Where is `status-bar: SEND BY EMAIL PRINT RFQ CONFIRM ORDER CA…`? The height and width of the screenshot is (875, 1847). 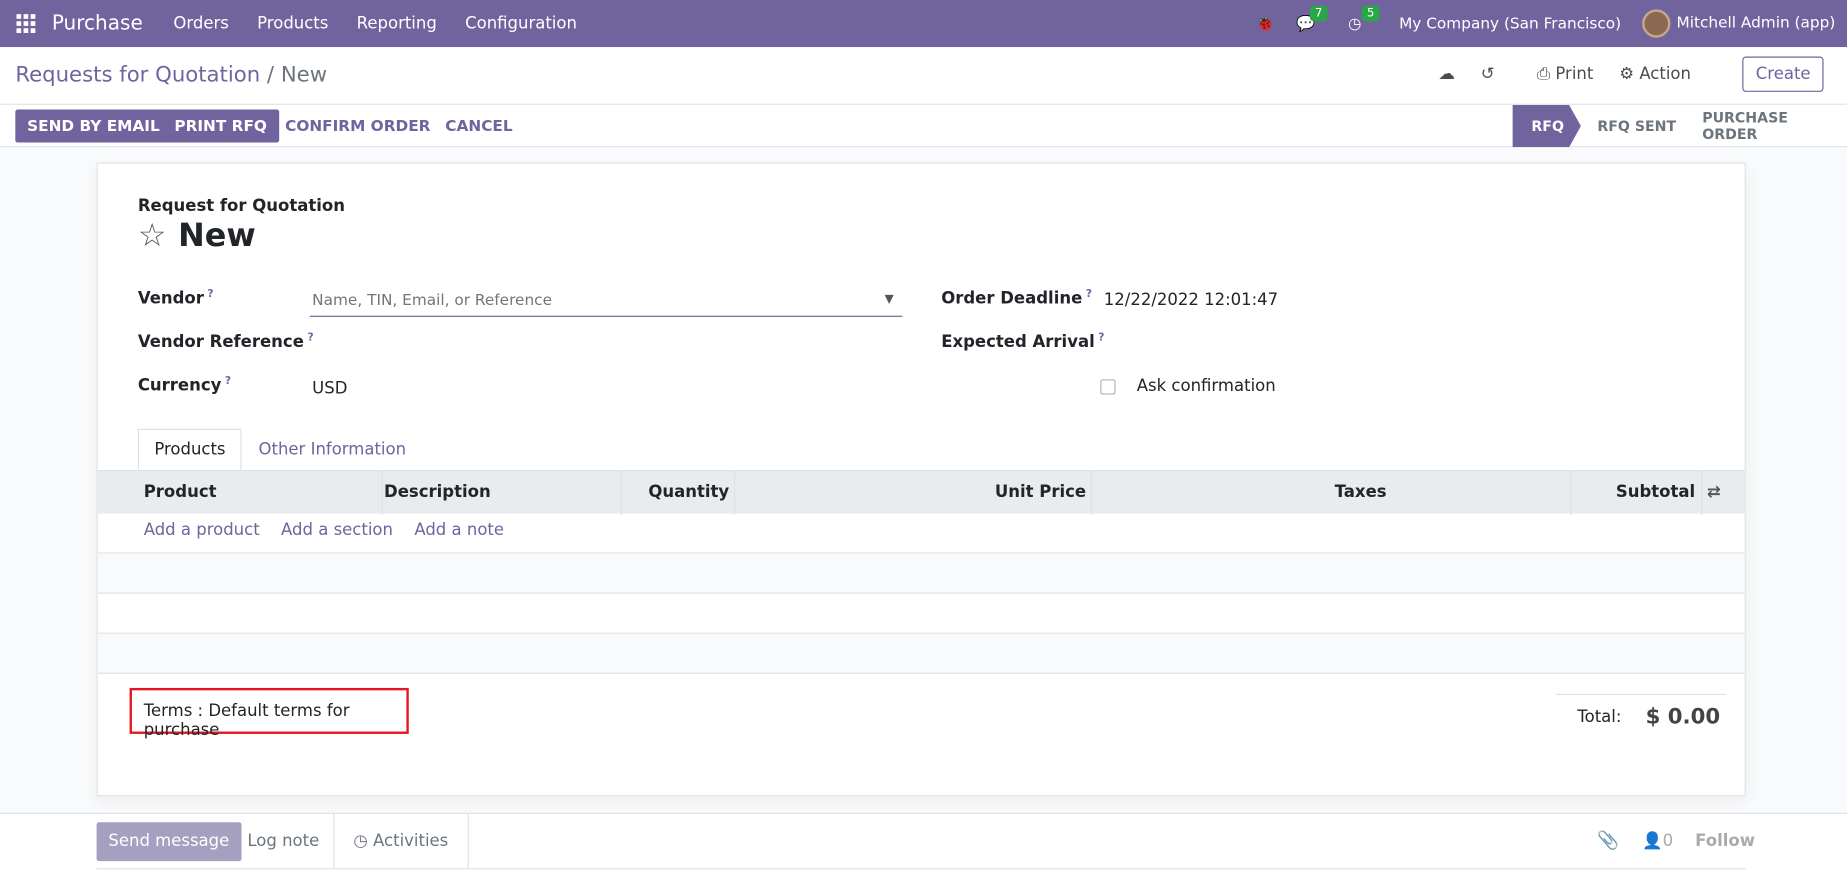
status-bar: SEND BY EMAIL PRINT RFQ CONFIRM ORDER CA… is located at coordinates (923, 125).